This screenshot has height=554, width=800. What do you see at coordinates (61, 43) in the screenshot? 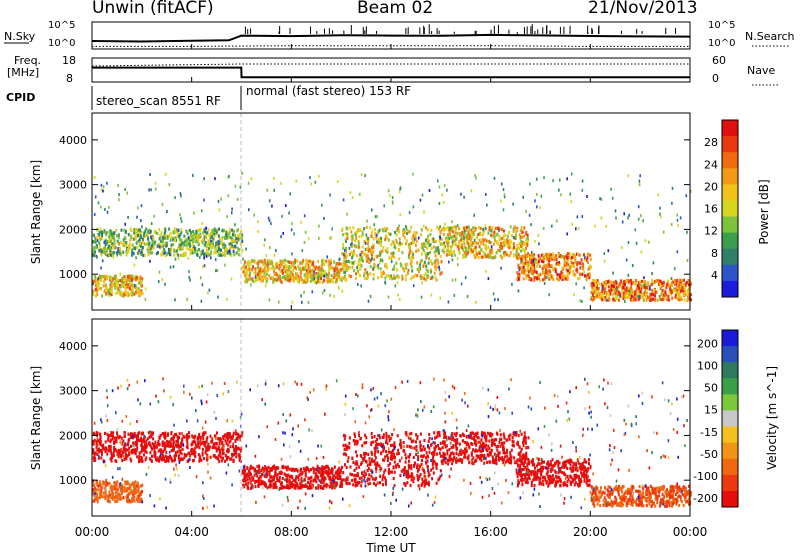
I see `noise-axis-bottom-left: 10^0` at bounding box center [61, 43].